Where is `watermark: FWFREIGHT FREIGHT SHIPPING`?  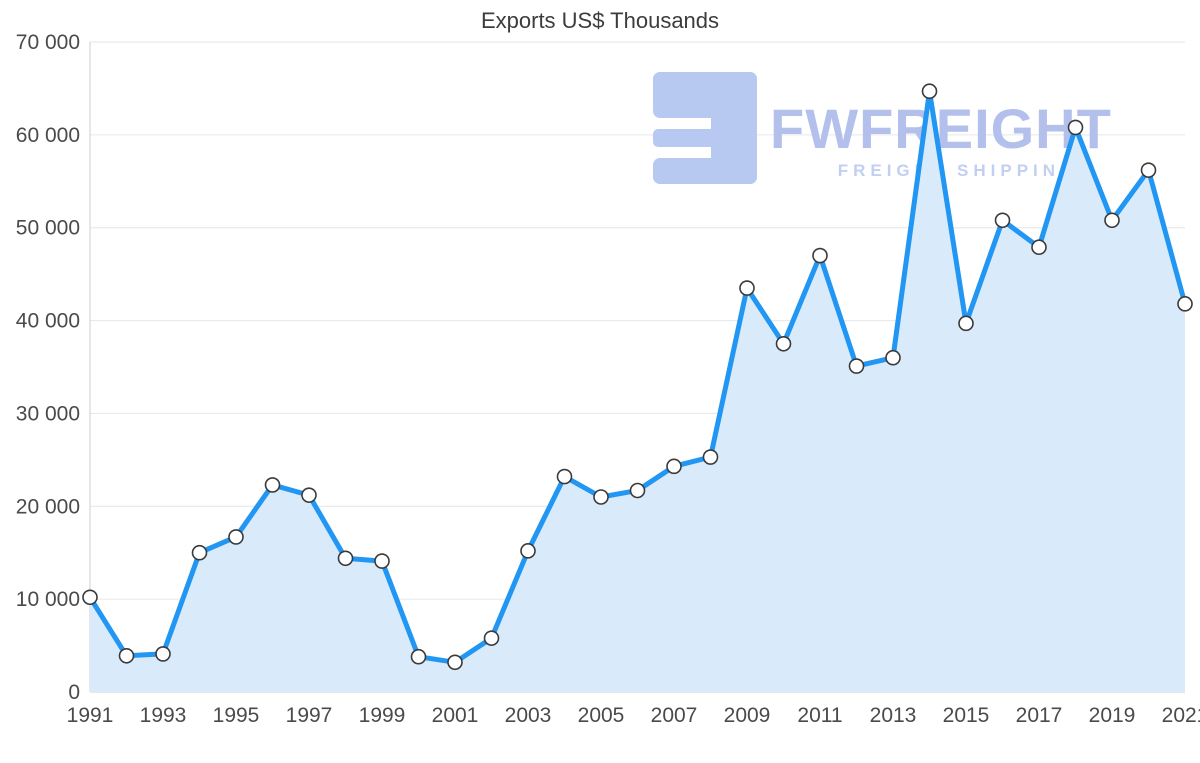
watermark: FWFREIGHT FREIGHT SHIPPING is located at coordinates (882, 128).